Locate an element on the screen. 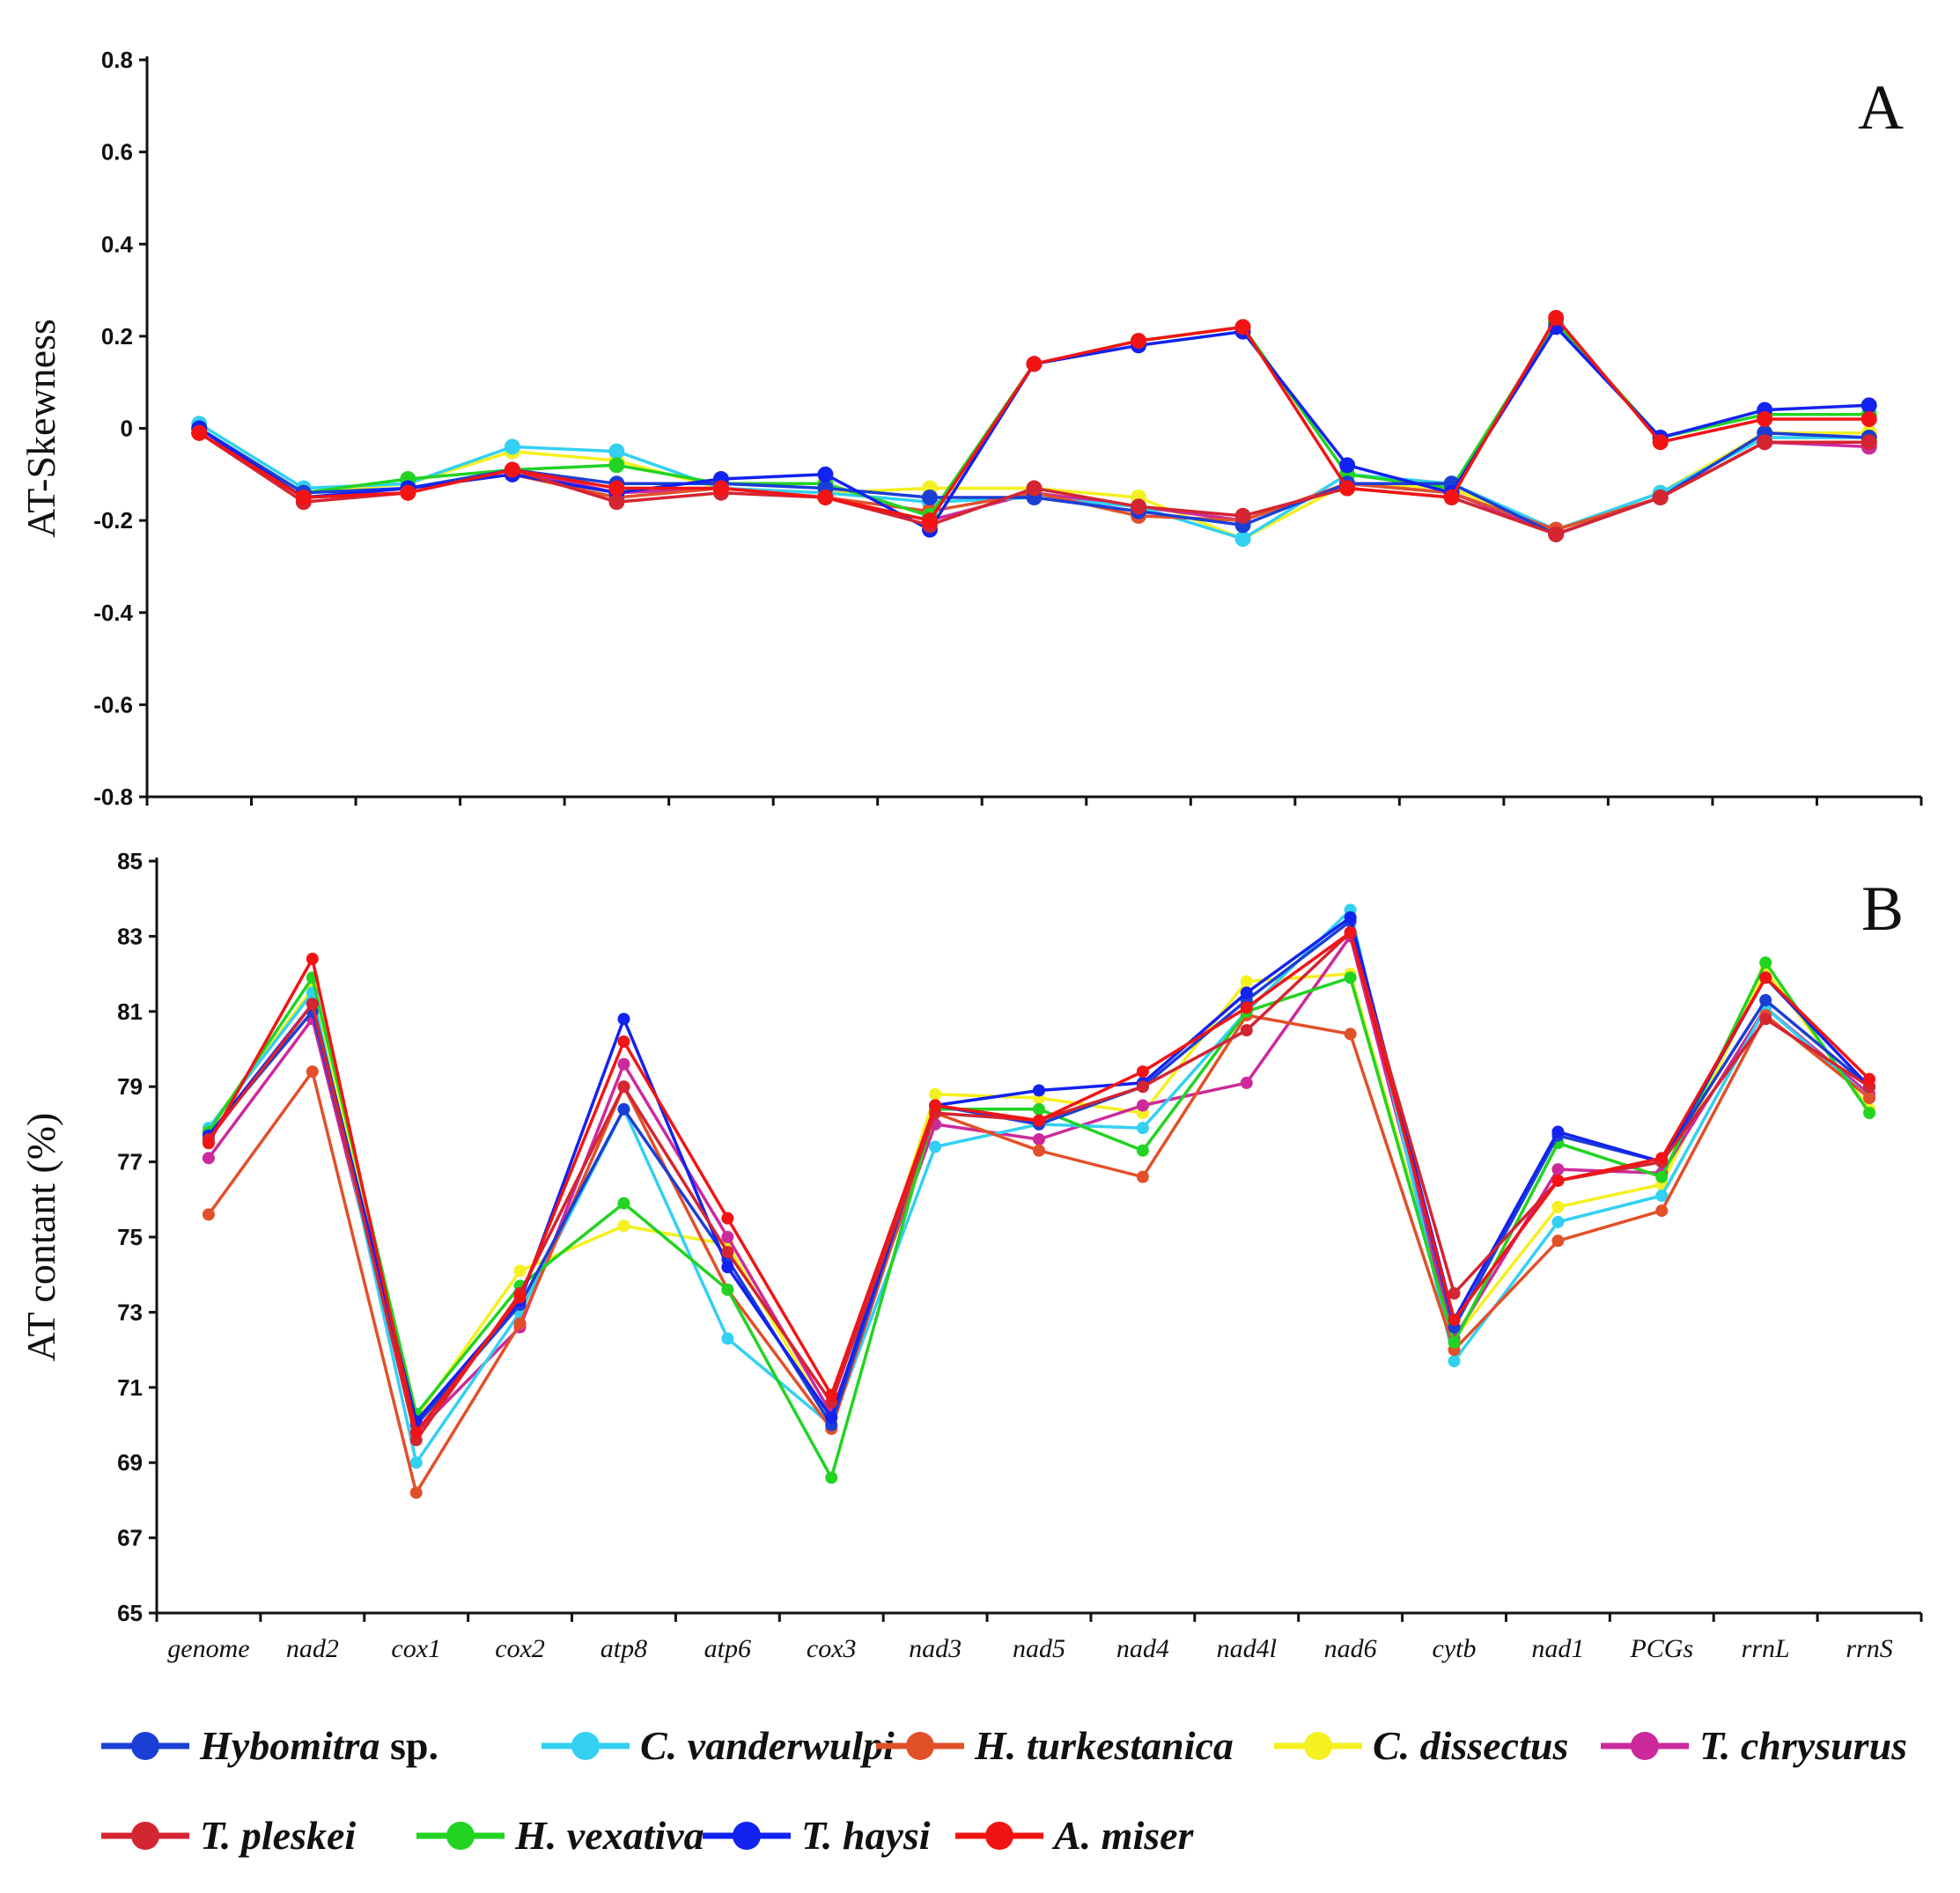 The height and width of the screenshot is (1893, 1960). legend-label: T. pleskei is located at coordinates (278, 1835).